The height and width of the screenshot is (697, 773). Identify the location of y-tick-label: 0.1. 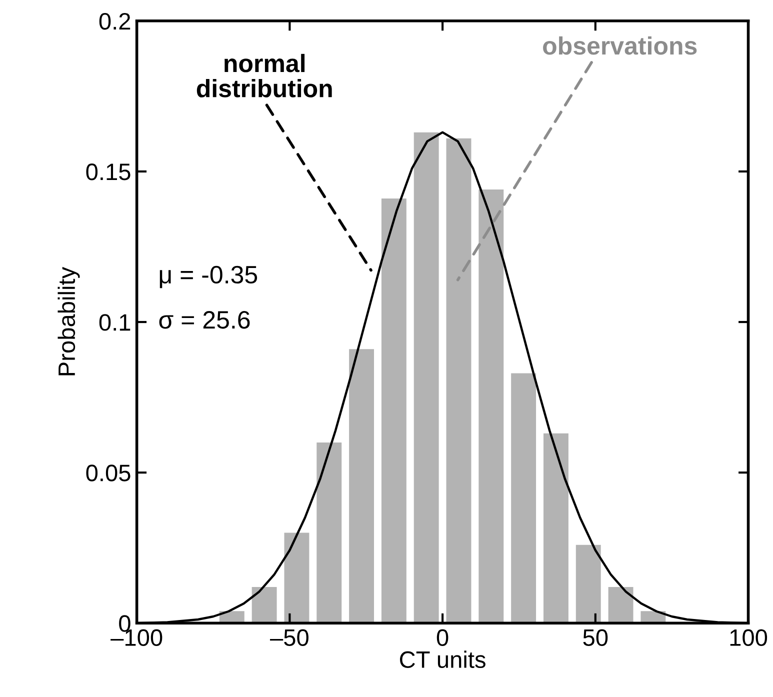
(114, 322).